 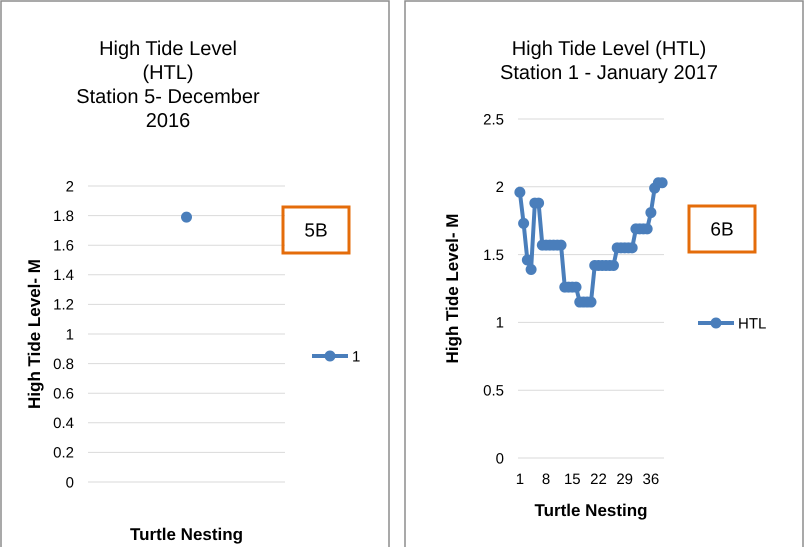 What do you see at coordinates (651, 479) in the screenshot?
I see `x-tick-label: 36` at bounding box center [651, 479].